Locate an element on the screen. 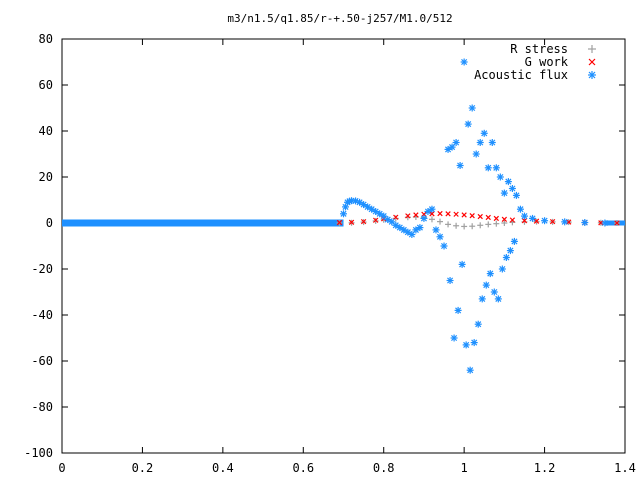 The width and height of the screenshot is (640, 480). y-tick-label: -40 is located at coordinates (42, 315).